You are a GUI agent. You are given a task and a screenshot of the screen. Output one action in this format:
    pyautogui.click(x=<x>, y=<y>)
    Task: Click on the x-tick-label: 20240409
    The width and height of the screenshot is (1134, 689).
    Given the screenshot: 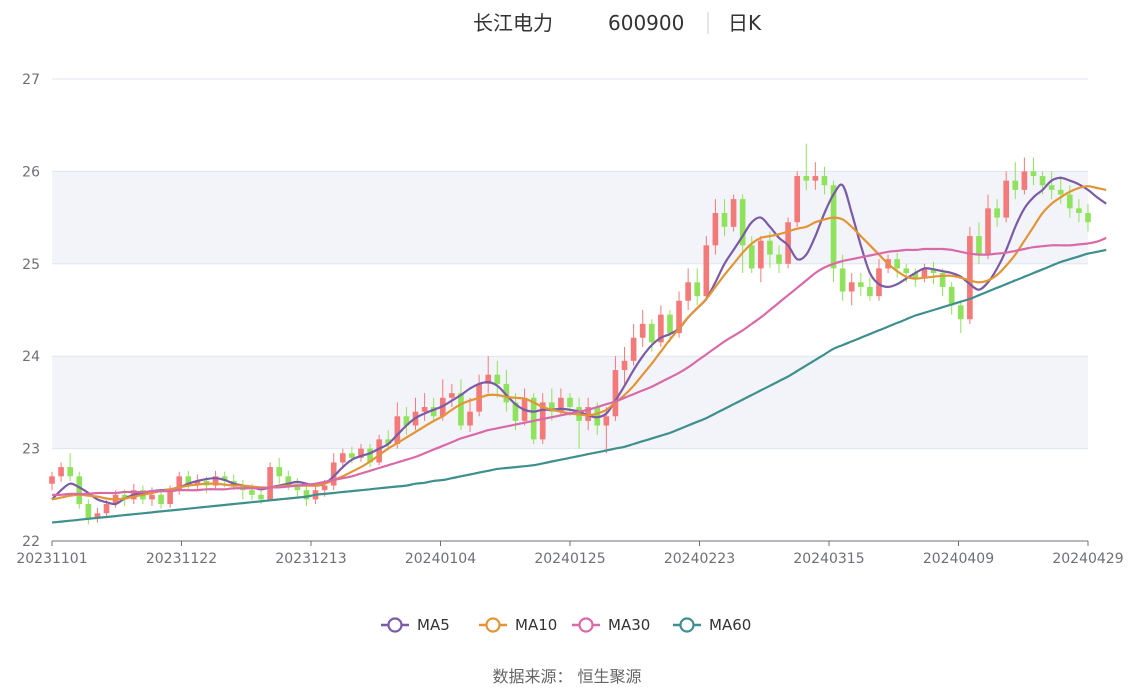 What is the action you would take?
    pyautogui.click(x=958, y=559)
    